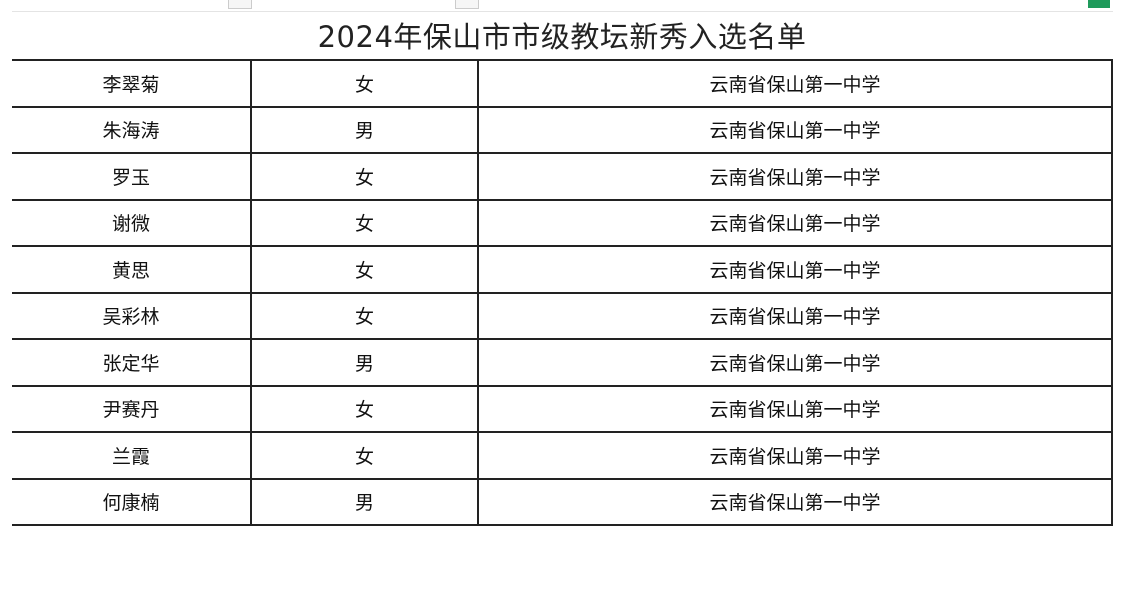  I want to click on table-row: 罗玉女云南省保山第一中学, so click(562, 176).